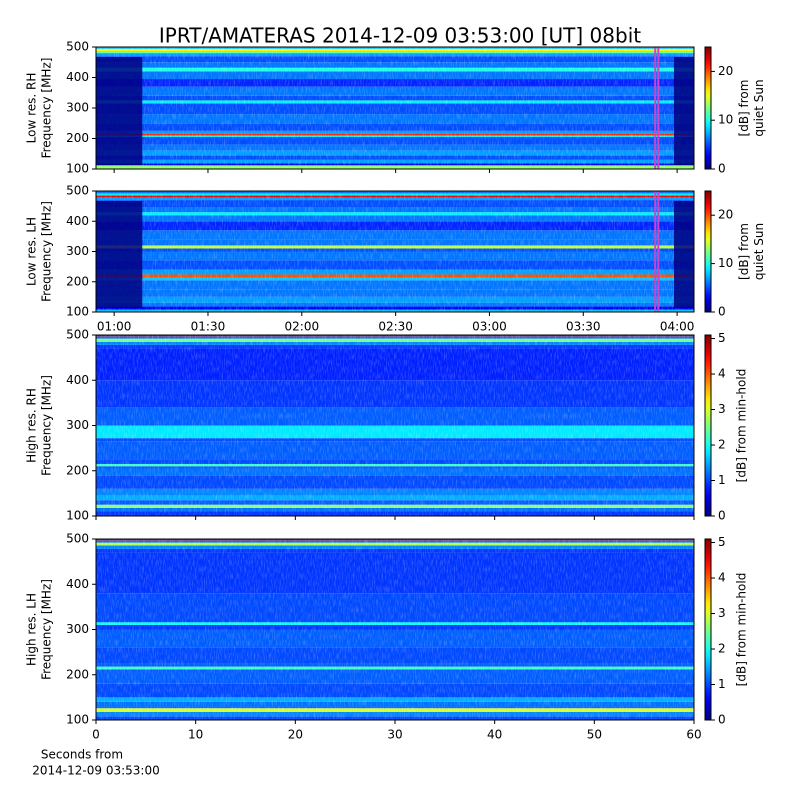  What do you see at coordinates (394, 735) in the screenshot?
I see `x-tick-label: 30` at bounding box center [394, 735].